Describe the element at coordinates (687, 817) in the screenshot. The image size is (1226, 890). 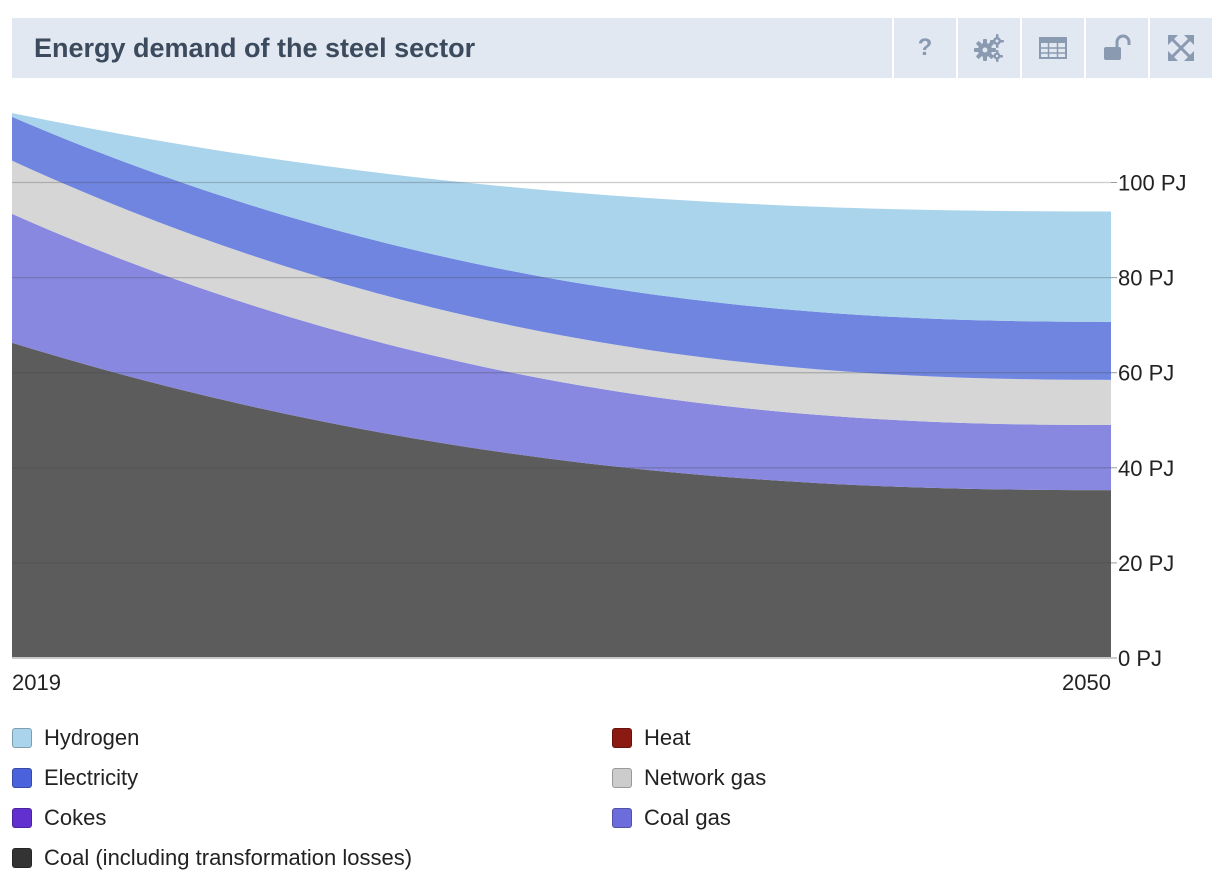
I see `legend-label: Coal gas` at that location.